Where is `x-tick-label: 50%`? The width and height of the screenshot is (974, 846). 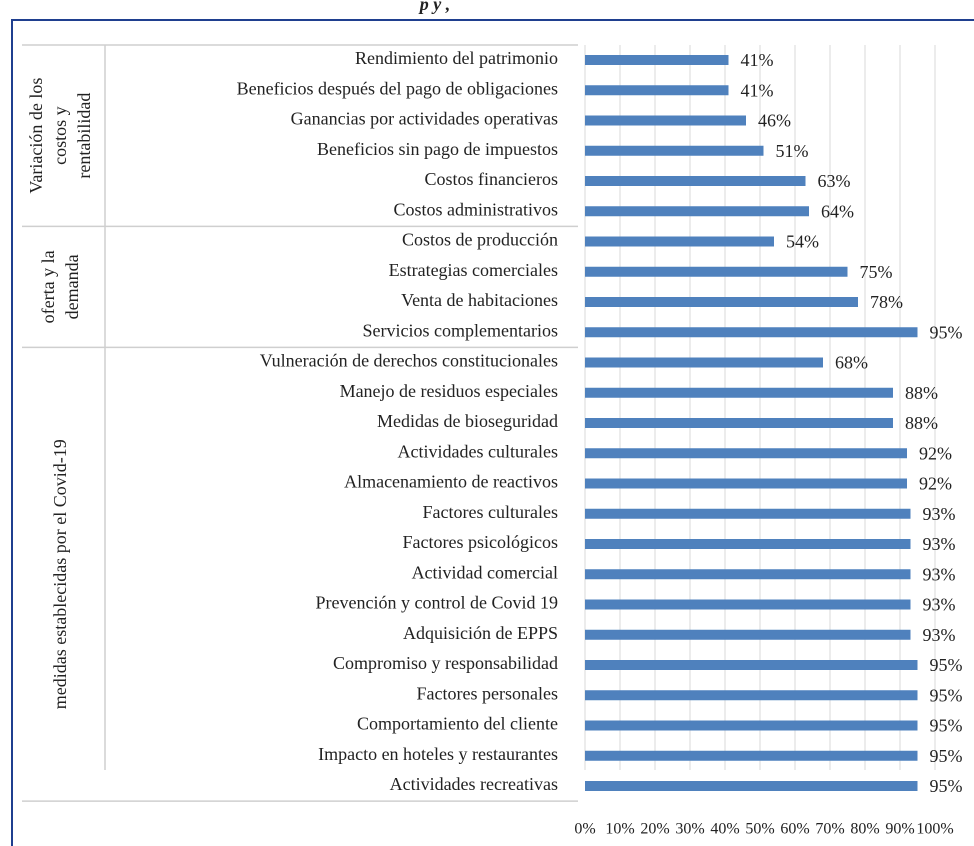
x-tick-label: 50% is located at coordinates (759, 829).